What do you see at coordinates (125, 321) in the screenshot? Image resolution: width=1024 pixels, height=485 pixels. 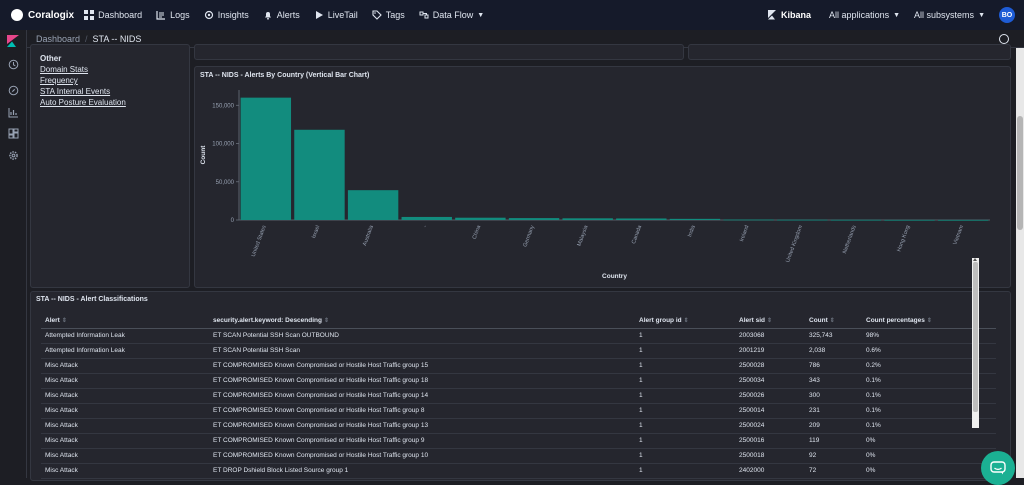 I see `col-header-alert: Alert ⇕` at bounding box center [125, 321].